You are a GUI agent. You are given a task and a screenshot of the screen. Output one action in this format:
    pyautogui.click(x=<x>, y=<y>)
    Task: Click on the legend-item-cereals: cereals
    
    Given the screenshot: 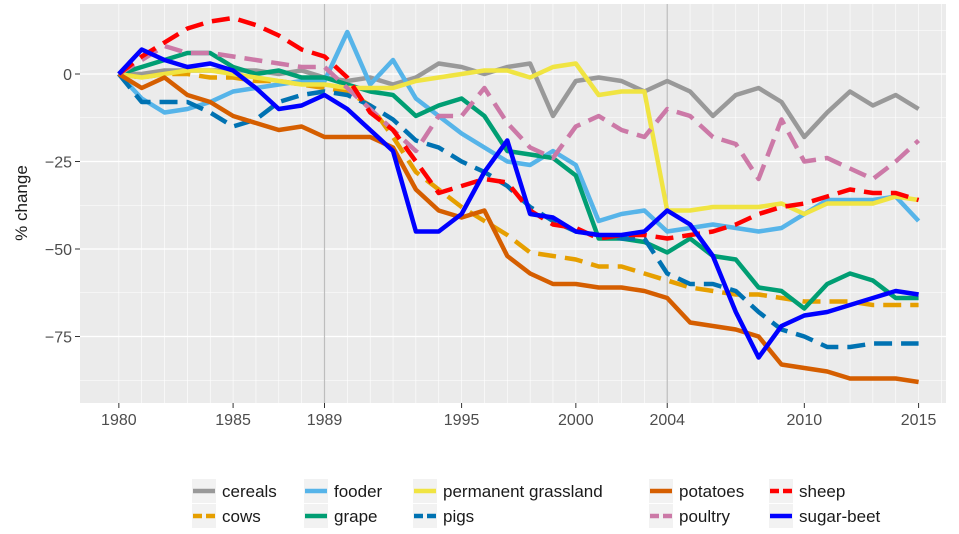 What is the action you would take?
    pyautogui.click(x=234, y=491)
    